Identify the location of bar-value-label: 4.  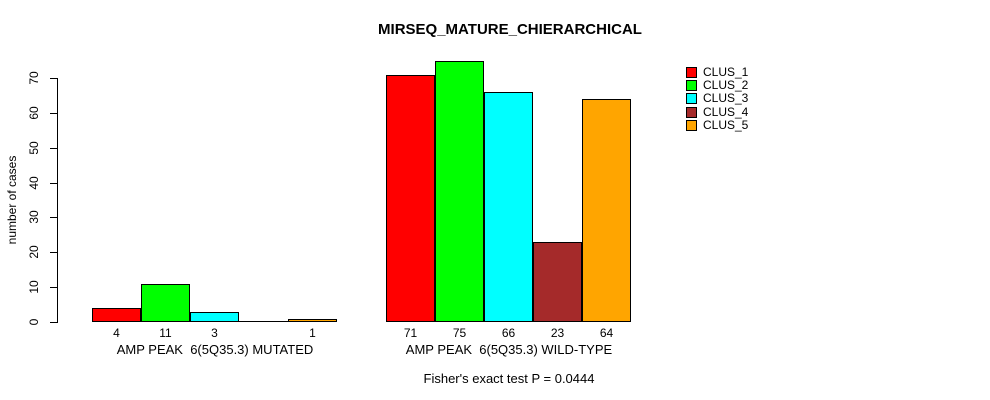
(116, 333).